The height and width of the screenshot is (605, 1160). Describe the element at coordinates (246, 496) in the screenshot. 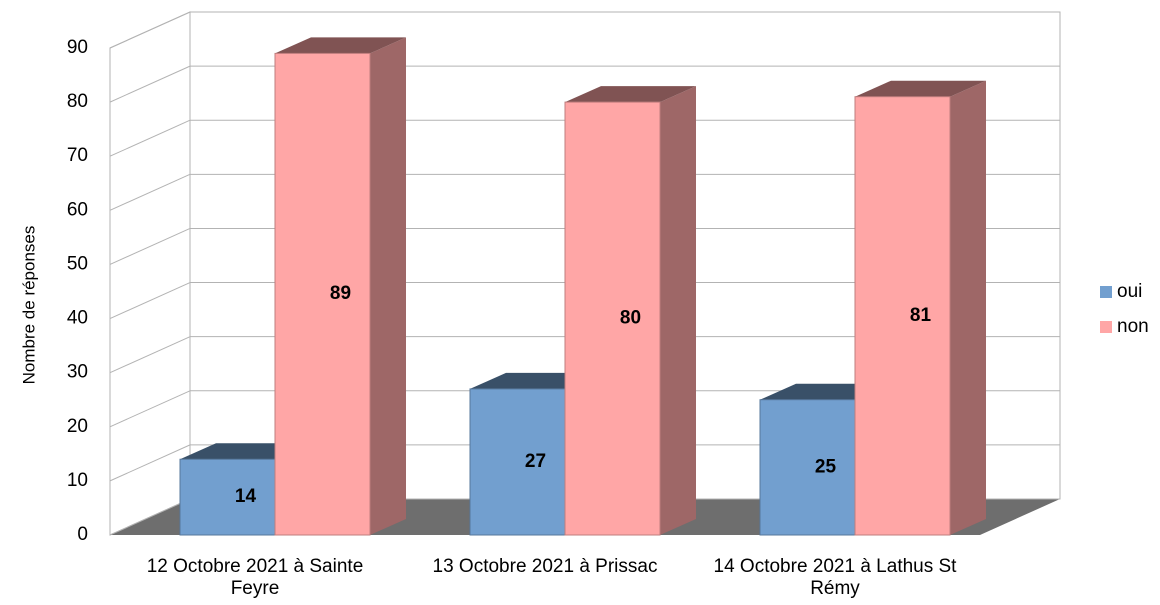

I see `value-label: 14` at that location.